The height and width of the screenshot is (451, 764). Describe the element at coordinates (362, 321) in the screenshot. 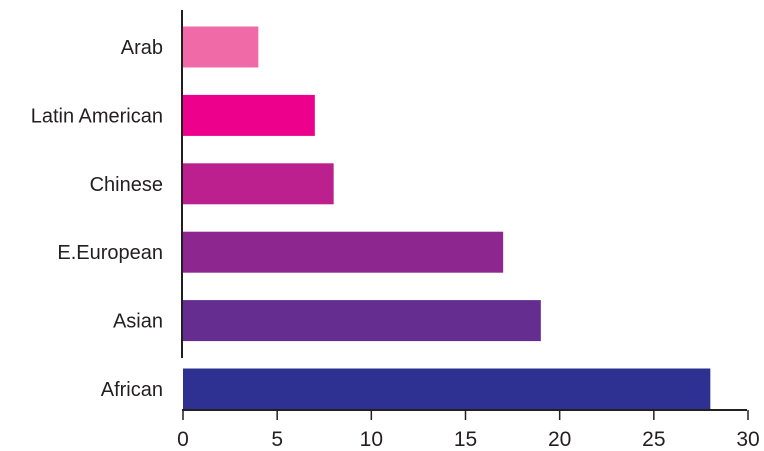

I see `bar-asian` at that location.